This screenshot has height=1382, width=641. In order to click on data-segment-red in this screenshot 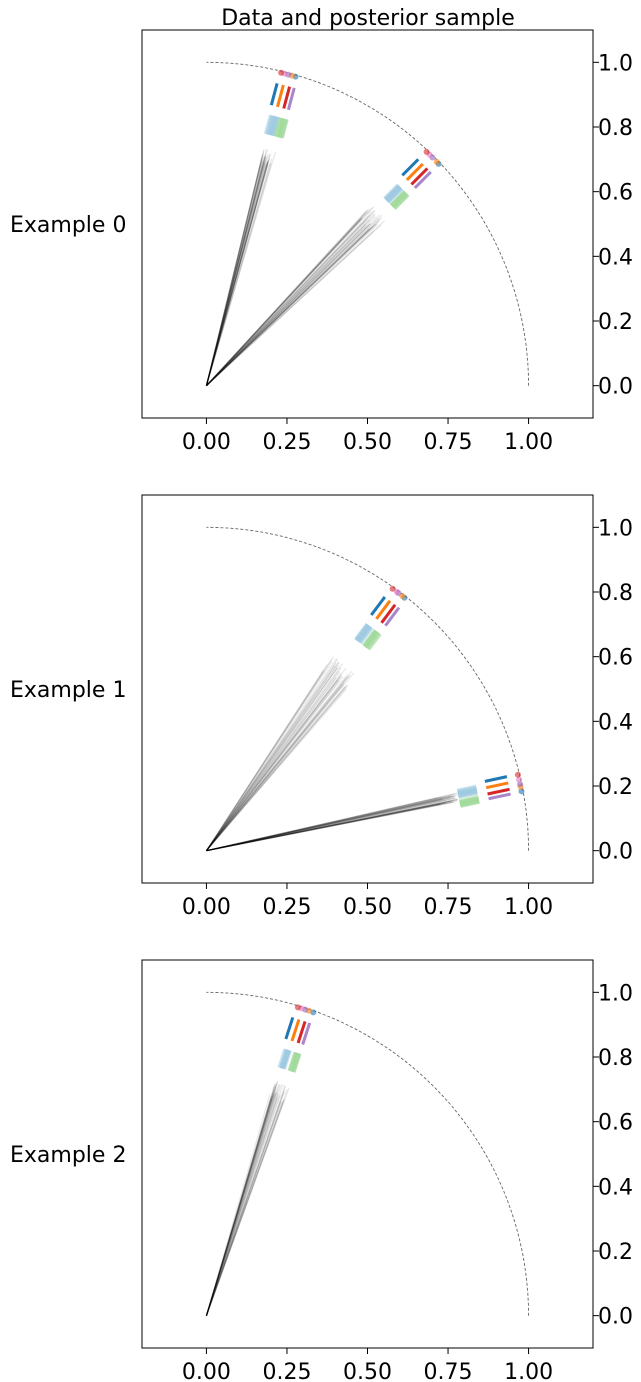, I will do `click(499, 791)`.